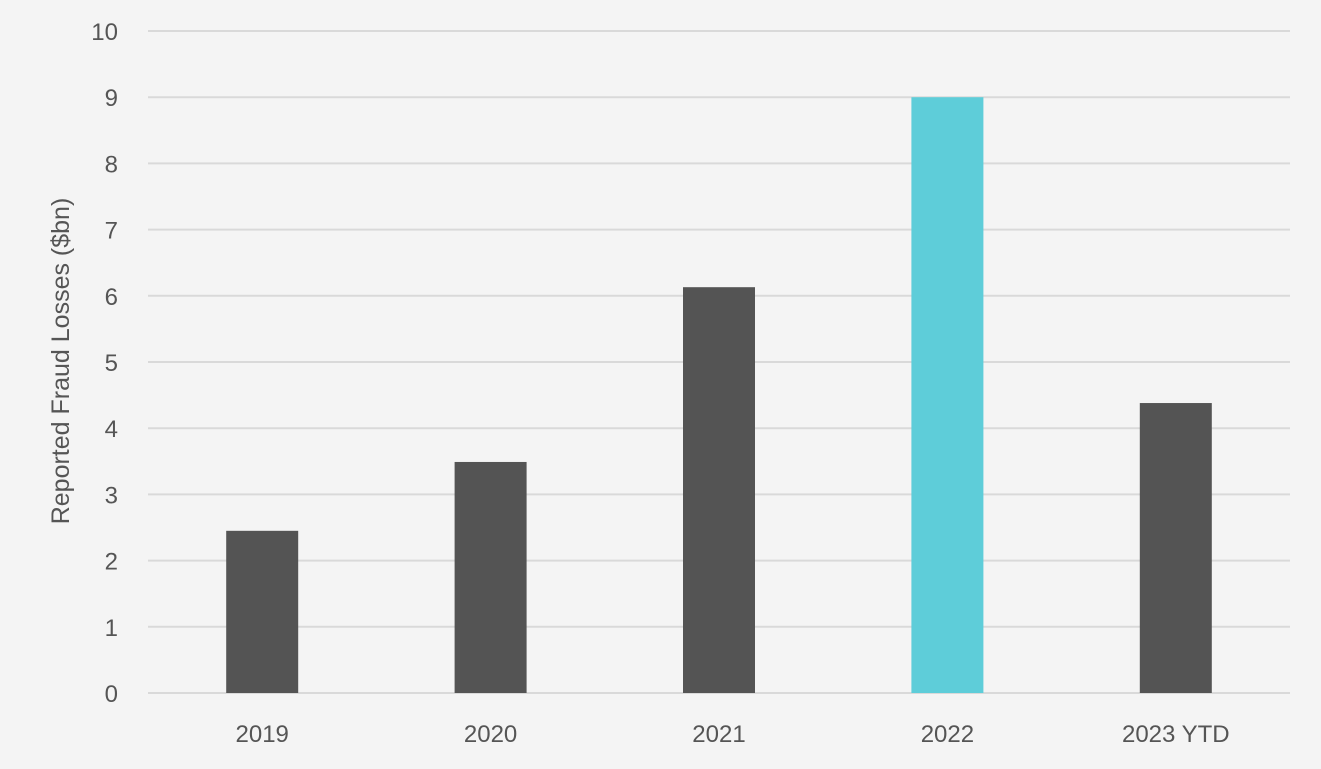 The width and height of the screenshot is (1321, 769). What do you see at coordinates (111, 164) in the screenshot?
I see `y-tick-label: 8` at bounding box center [111, 164].